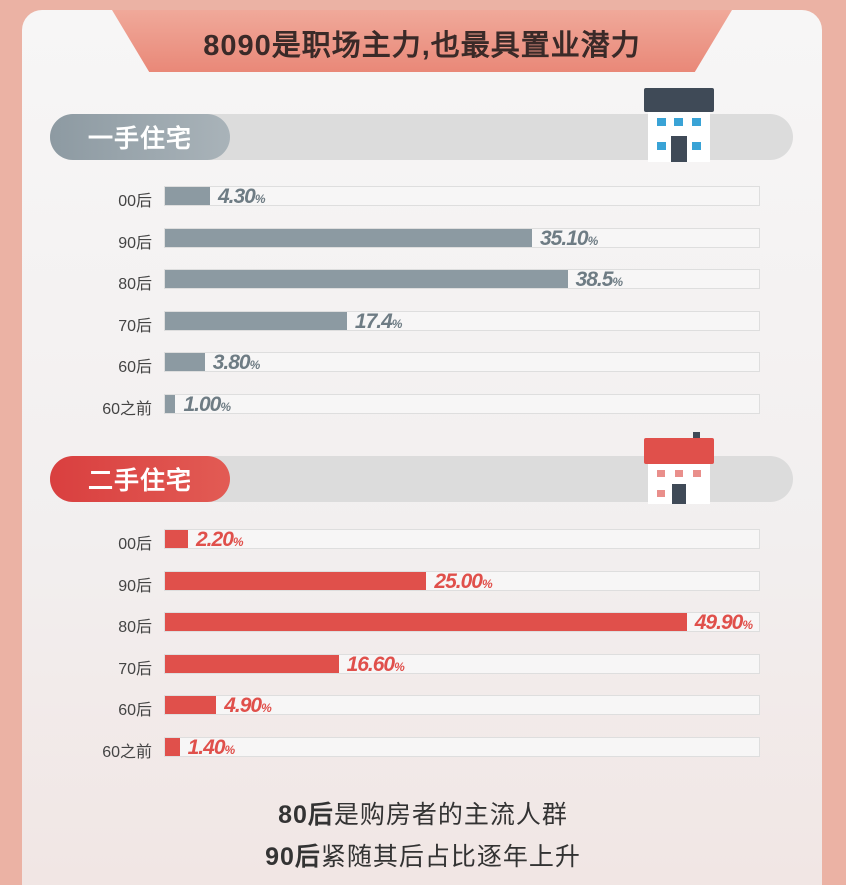  Describe the element at coordinates (371, 664) in the screenshot. I see `value-label: 16.60` at that location.